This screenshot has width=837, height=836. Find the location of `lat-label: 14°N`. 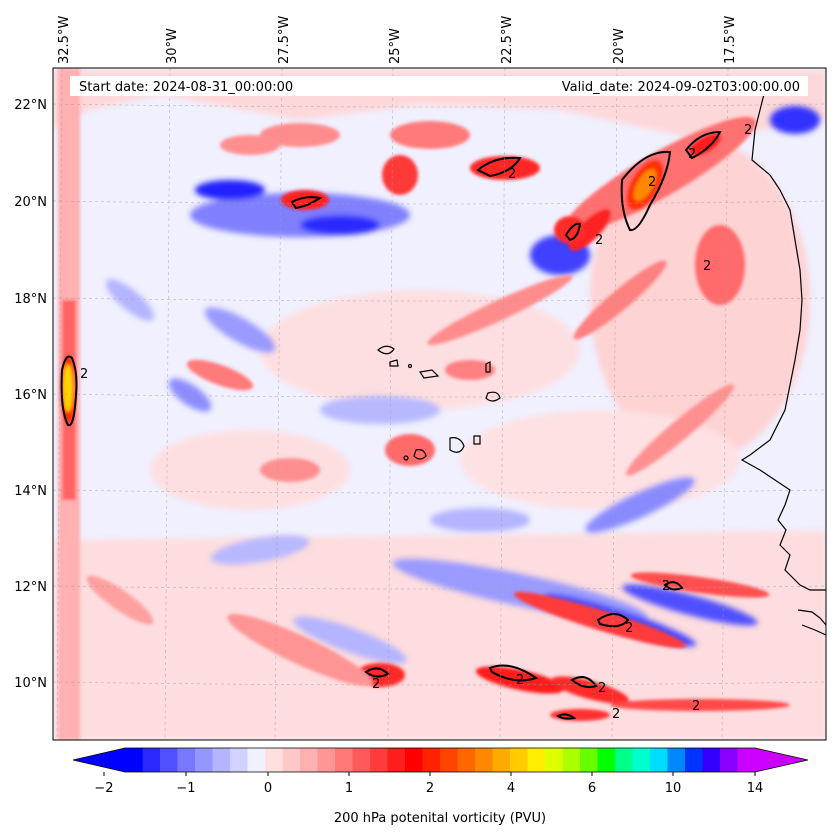

lat-label: 14°N is located at coordinates (30, 491).